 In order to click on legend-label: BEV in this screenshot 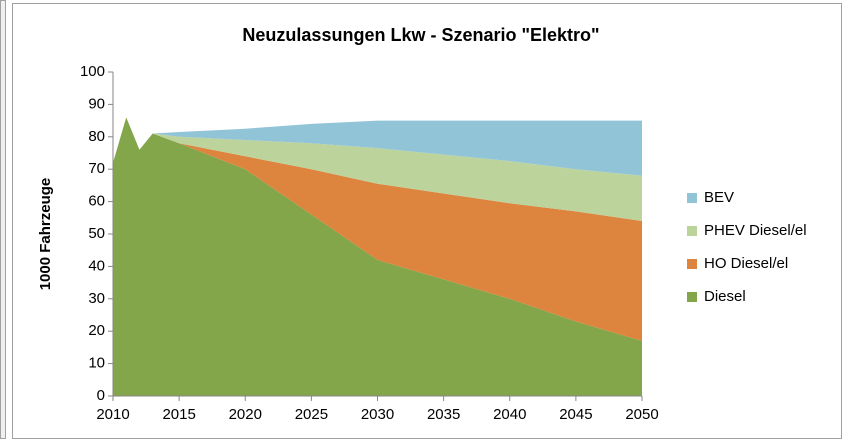, I will do `click(719, 197)`.